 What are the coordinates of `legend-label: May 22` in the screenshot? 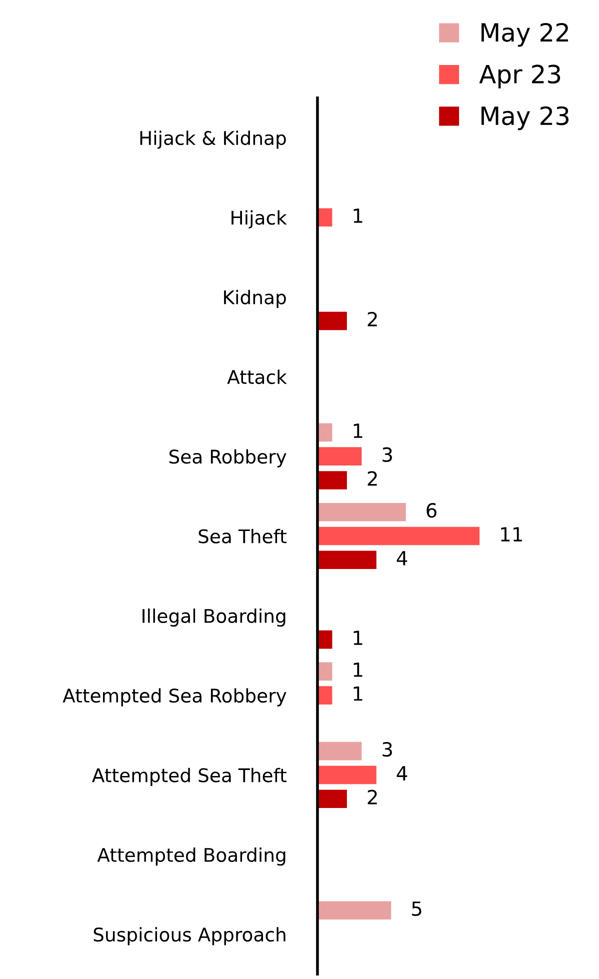 It's located at (525, 34).